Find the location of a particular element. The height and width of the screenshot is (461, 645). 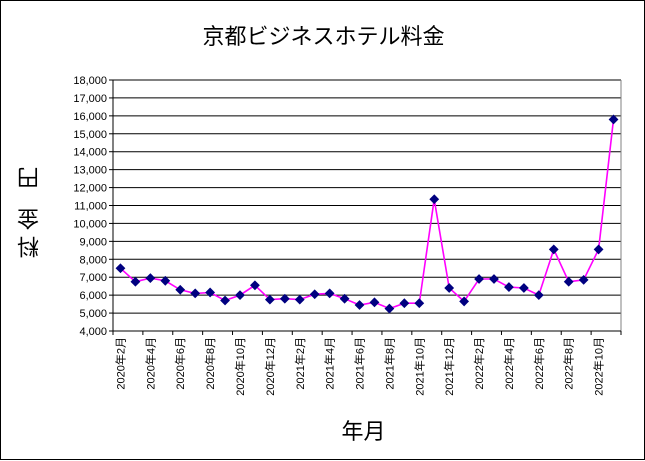

y-tick-label: 8,000 is located at coordinates (93, 260).